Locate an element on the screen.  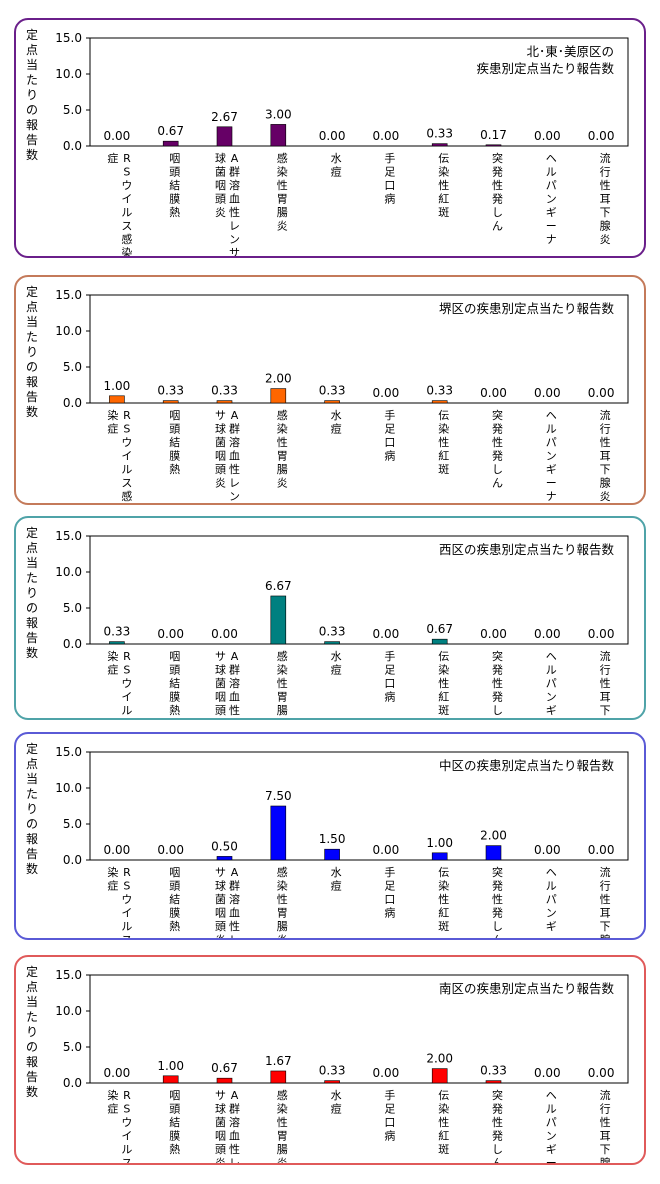
data-label: 6.67 is located at coordinates (278, 586).